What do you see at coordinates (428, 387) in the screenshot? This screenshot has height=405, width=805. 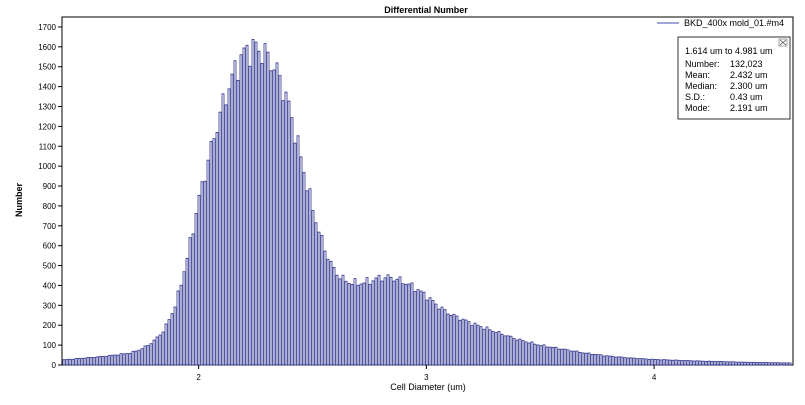 I see `x-axis-label: Cell Diameter (um)` at bounding box center [428, 387].